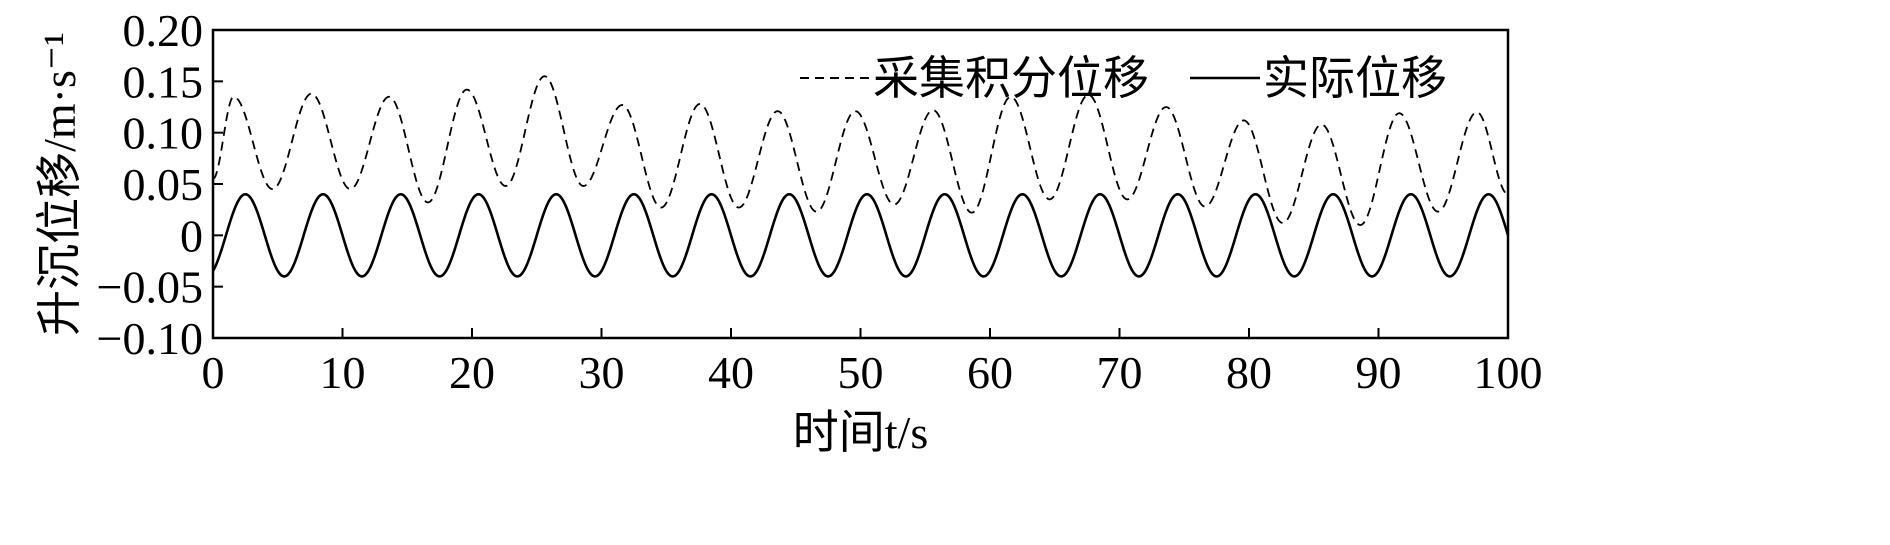 This screenshot has width=1890, height=545. Describe the element at coordinates (150, 338) in the screenshot. I see `y-tick-label: −0.10` at that location.